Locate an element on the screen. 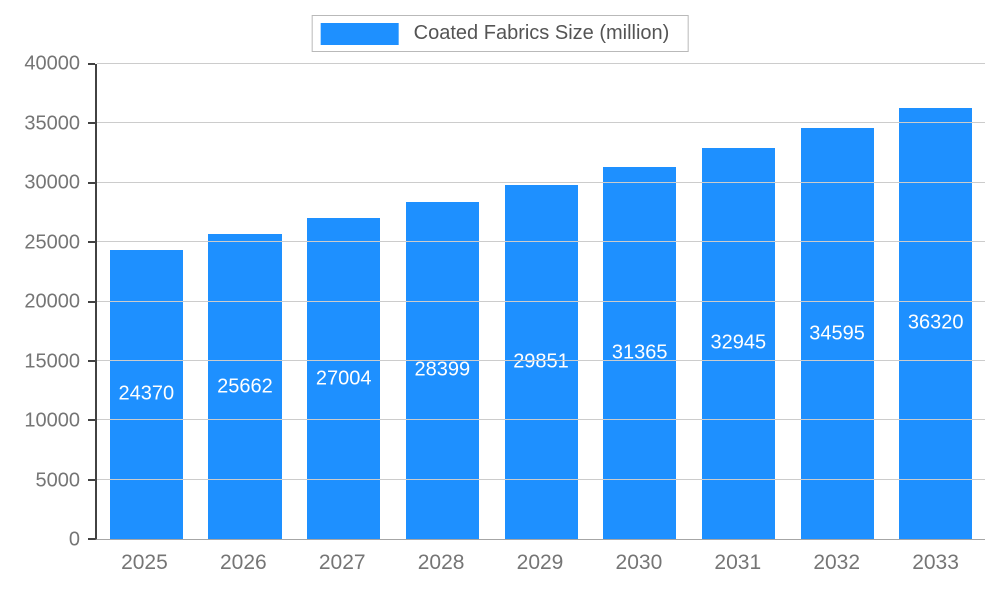 The height and width of the screenshot is (600, 1000). y-tick-label: 35000 is located at coordinates (52, 123).